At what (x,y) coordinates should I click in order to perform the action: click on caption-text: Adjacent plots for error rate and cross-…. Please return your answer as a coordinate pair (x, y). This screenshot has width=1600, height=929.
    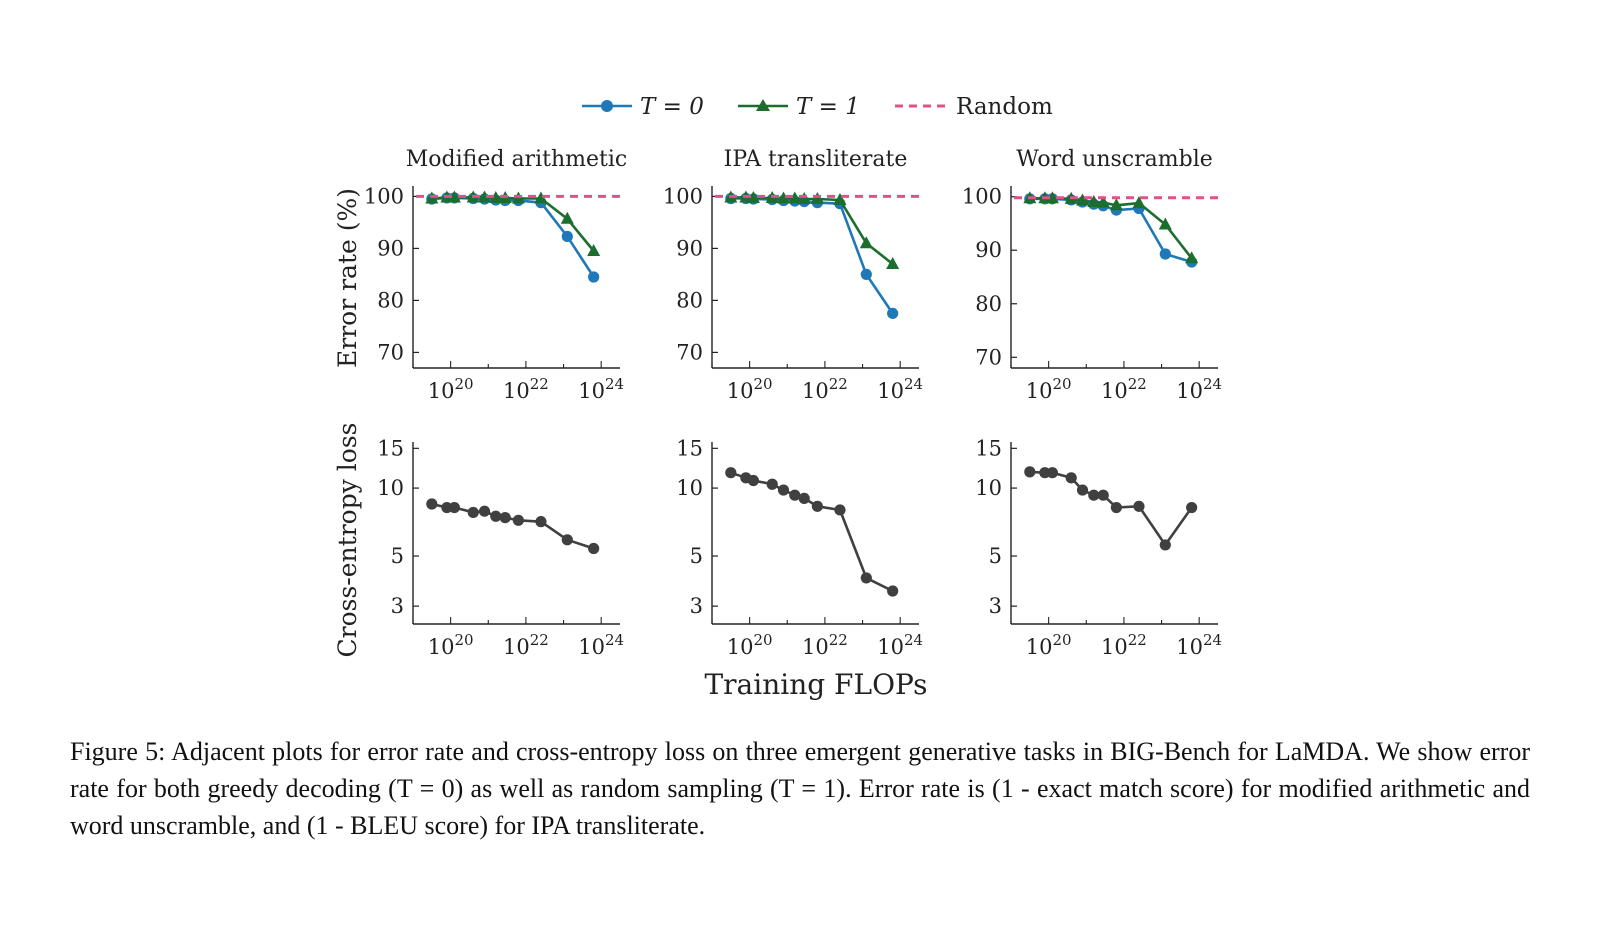
    Looking at the image, I should click on (800, 788).